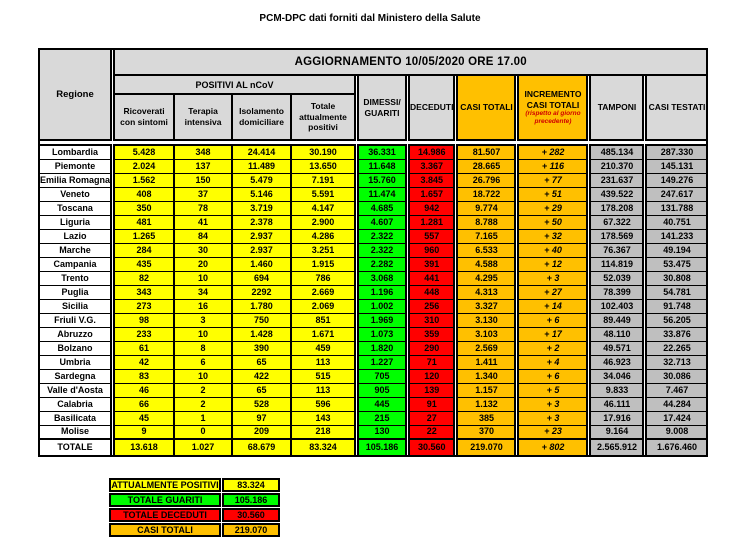 Image resolution: width=740 pixels, height=540 pixels. Describe the element at coordinates (382, 180) in the screenshot. I see `cell-dimessi: 15.760` at that location.